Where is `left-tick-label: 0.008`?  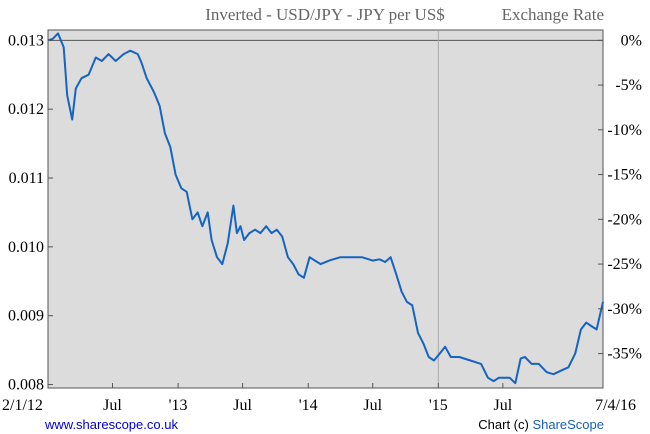 left-tick-label: 0.008 is located at coordinates (26, 385).